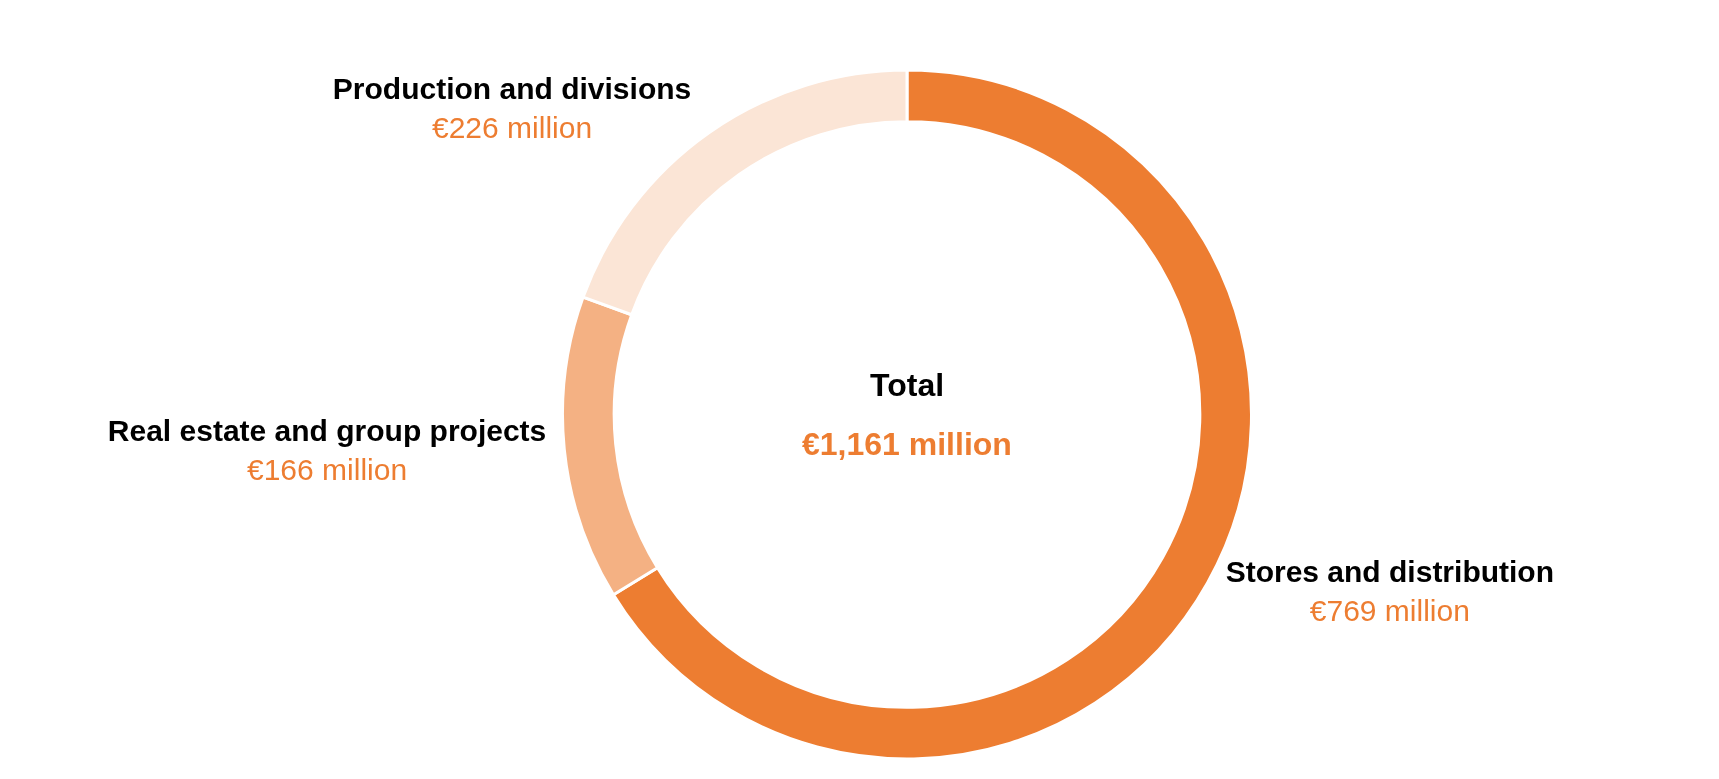  I want to click on text: €1,161 million, so click(907, 444).